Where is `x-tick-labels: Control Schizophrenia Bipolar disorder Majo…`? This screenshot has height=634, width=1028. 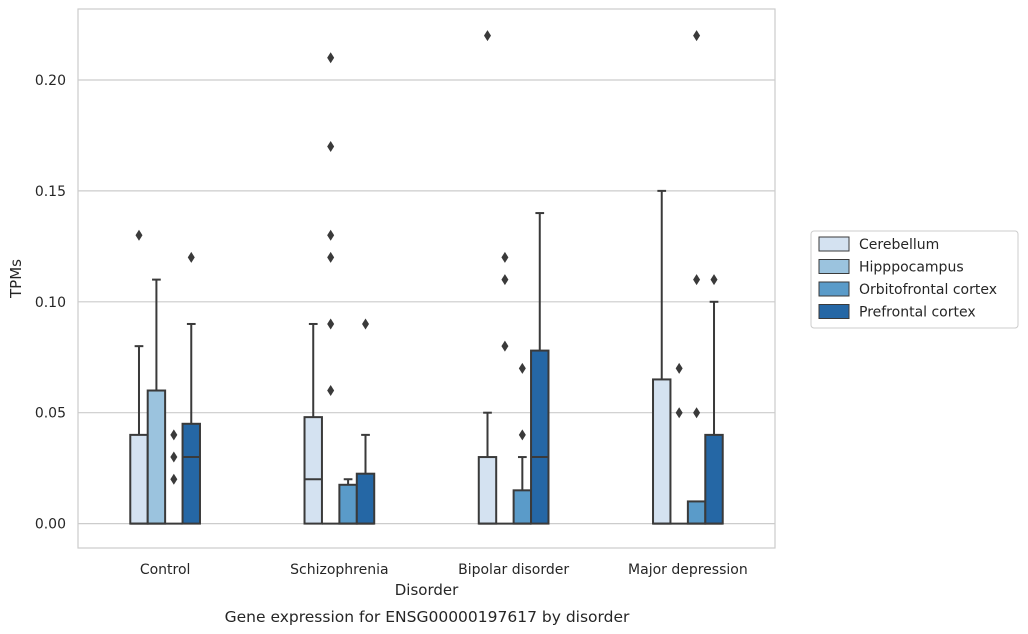 x-tick-labels: Control Schizophrenia Bipolar disorder Majo… is located at coordinates (444, 570).